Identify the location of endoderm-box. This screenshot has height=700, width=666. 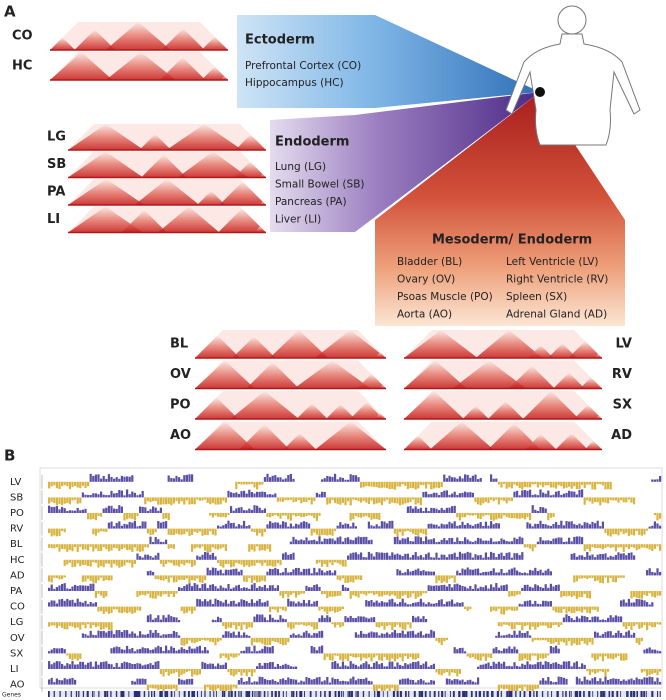
(405, 162).